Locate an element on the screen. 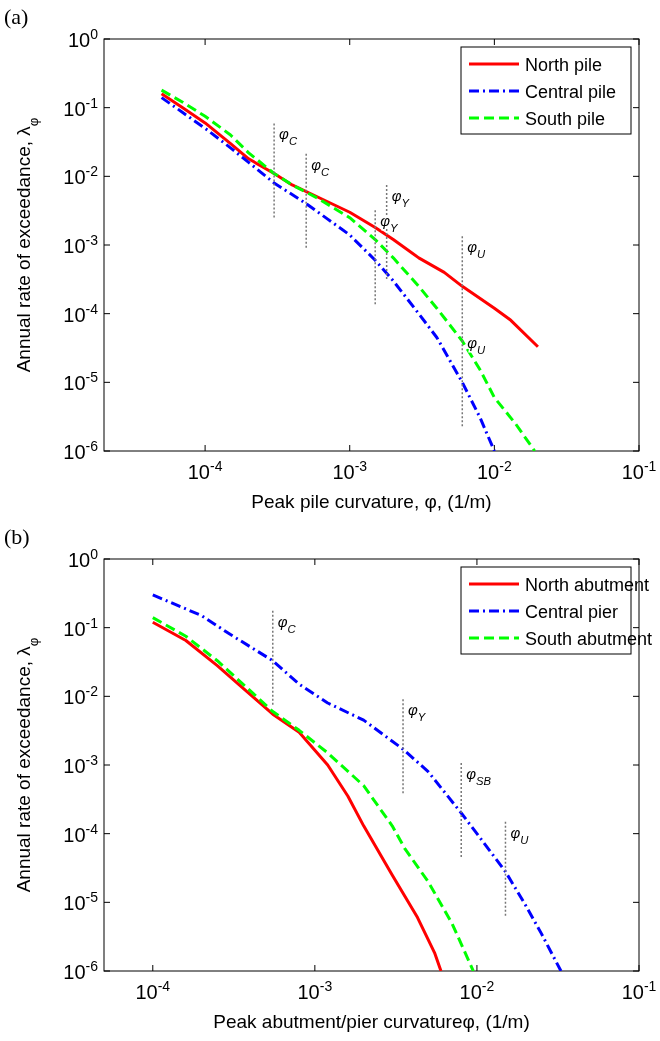 The image size is (660, 1041). x-axis-title: Peak abutment/pier curvatureφ, (1/m) is located at coordinates (371, 1021).